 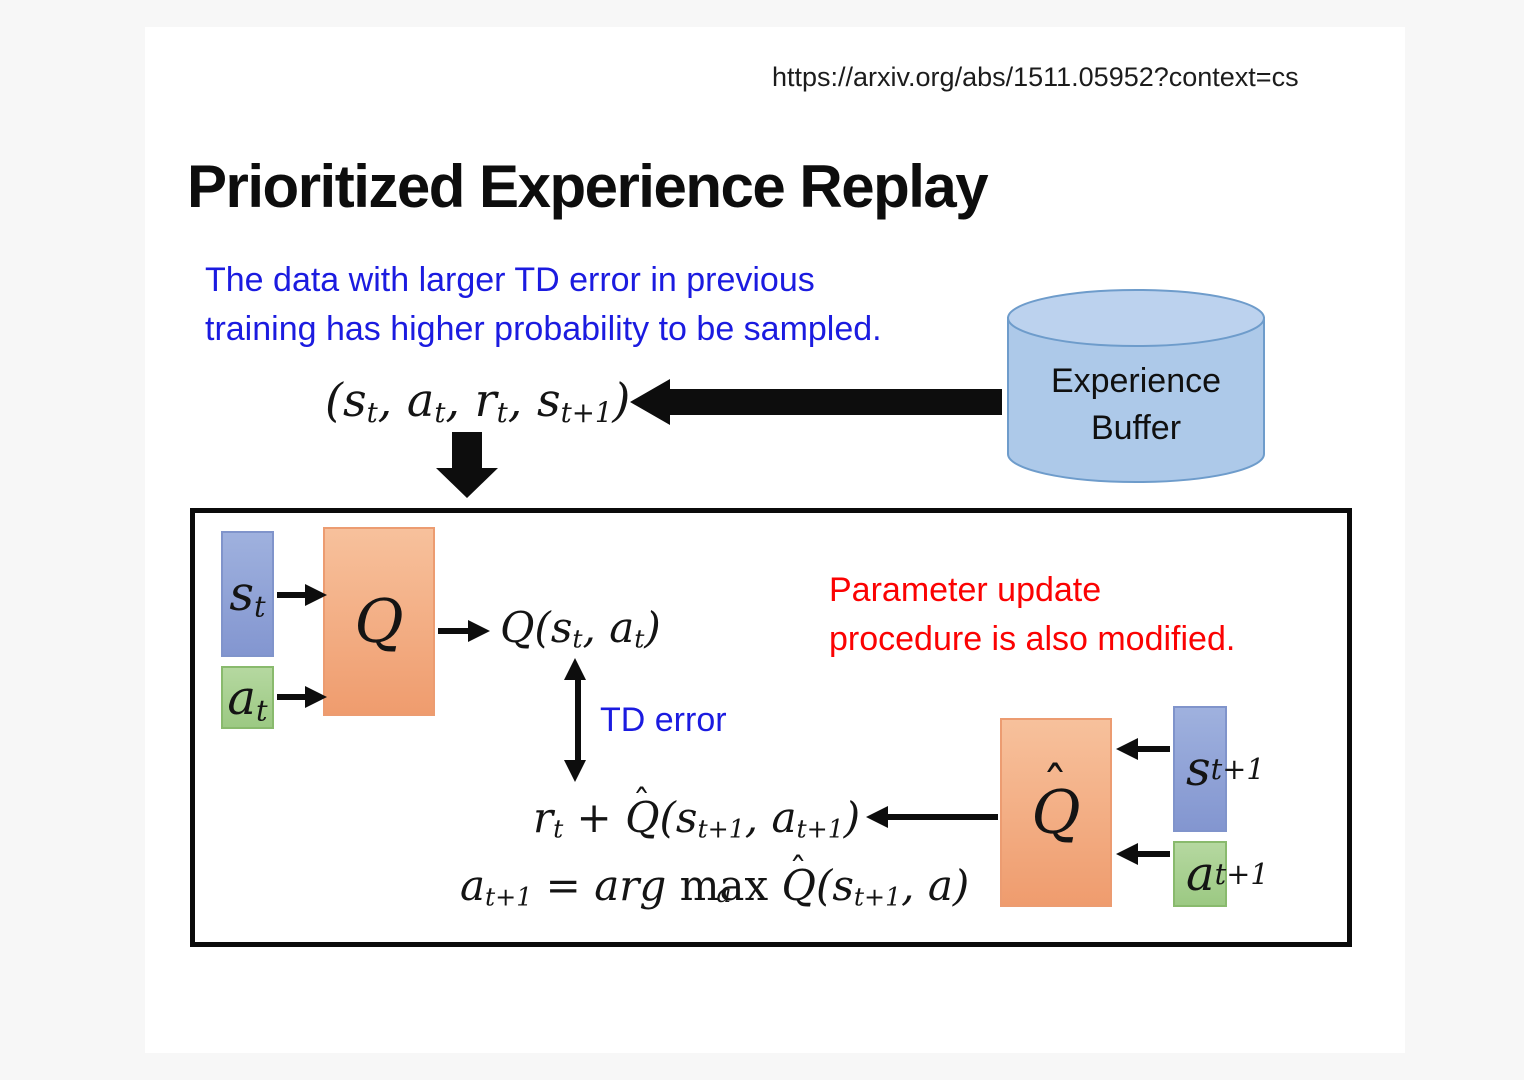 What do you see at coordinates (588, 186) in the screenshot?
I see `page-title: Prioritized Experience Replay` at bounding box center [588, 186].